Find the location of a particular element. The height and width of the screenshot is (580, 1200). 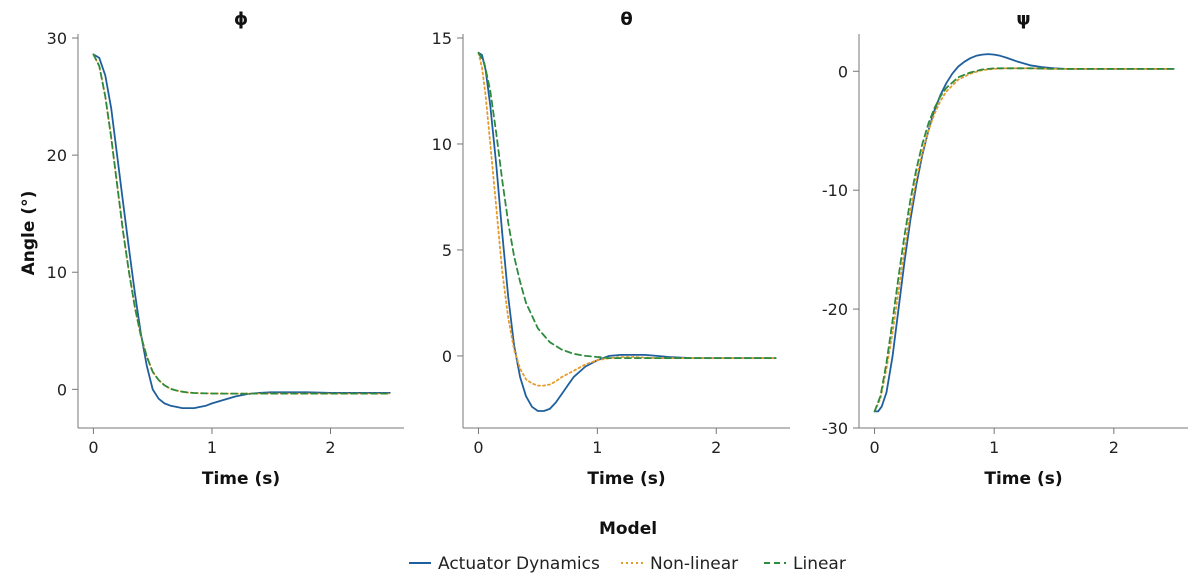

chart-legend: Model Actuator Dynamics Non-linear Linear is located at coordinates (627, 546).